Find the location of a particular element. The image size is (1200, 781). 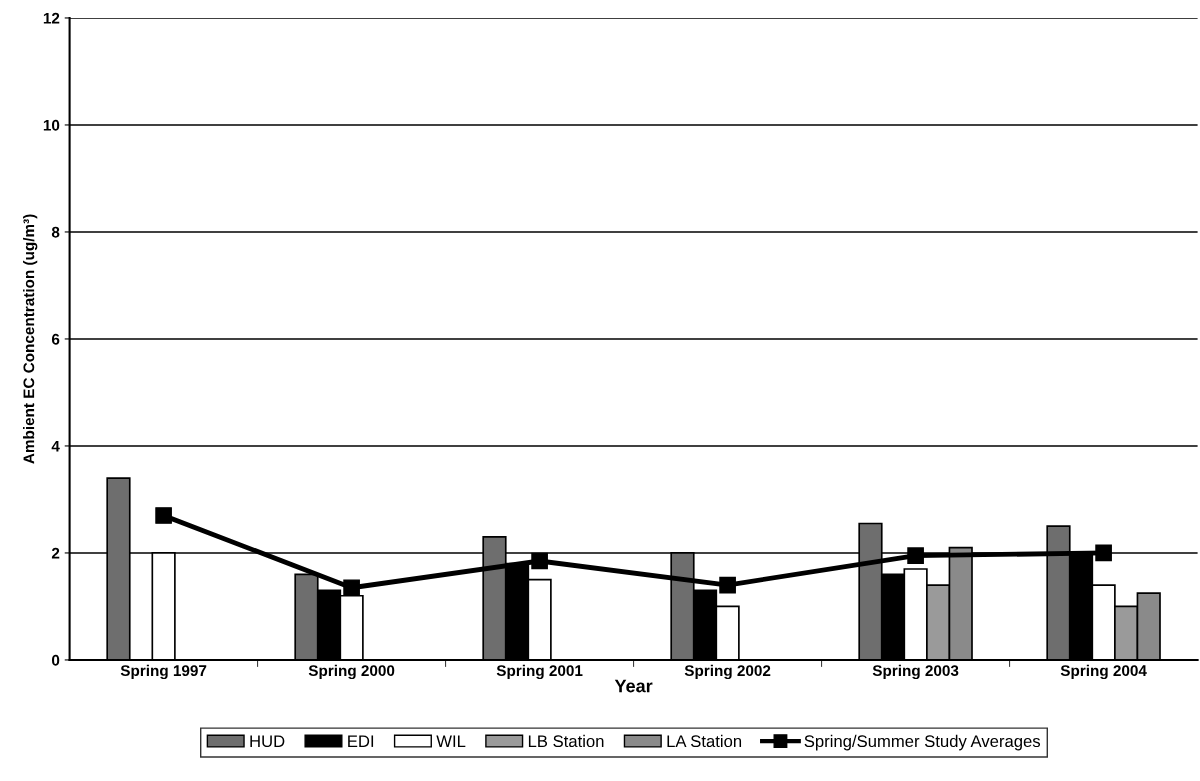

y-tick-label: 2 is located at coordinates (55, 553).